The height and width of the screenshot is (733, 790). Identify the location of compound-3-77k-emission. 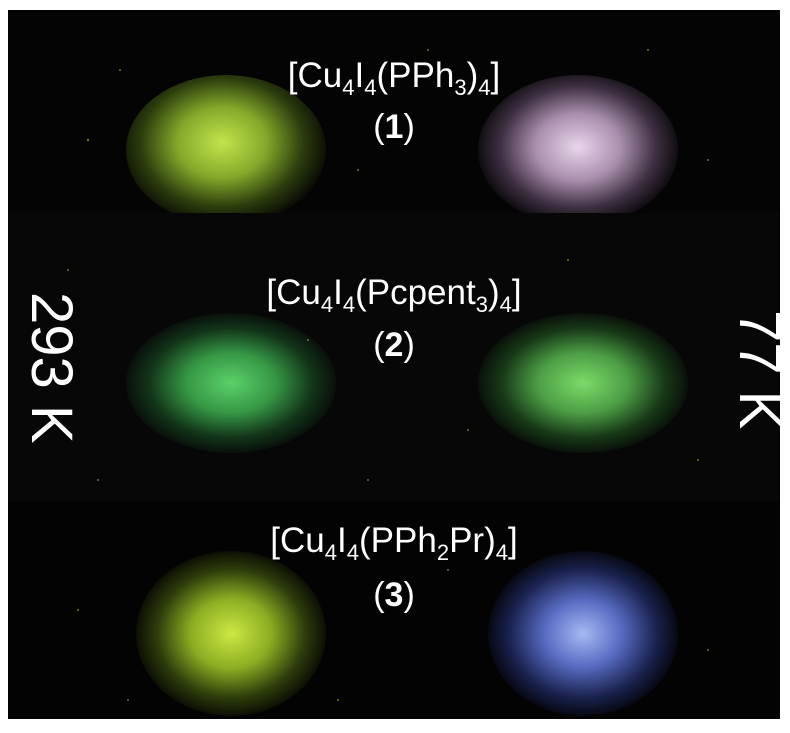
(583, 633).